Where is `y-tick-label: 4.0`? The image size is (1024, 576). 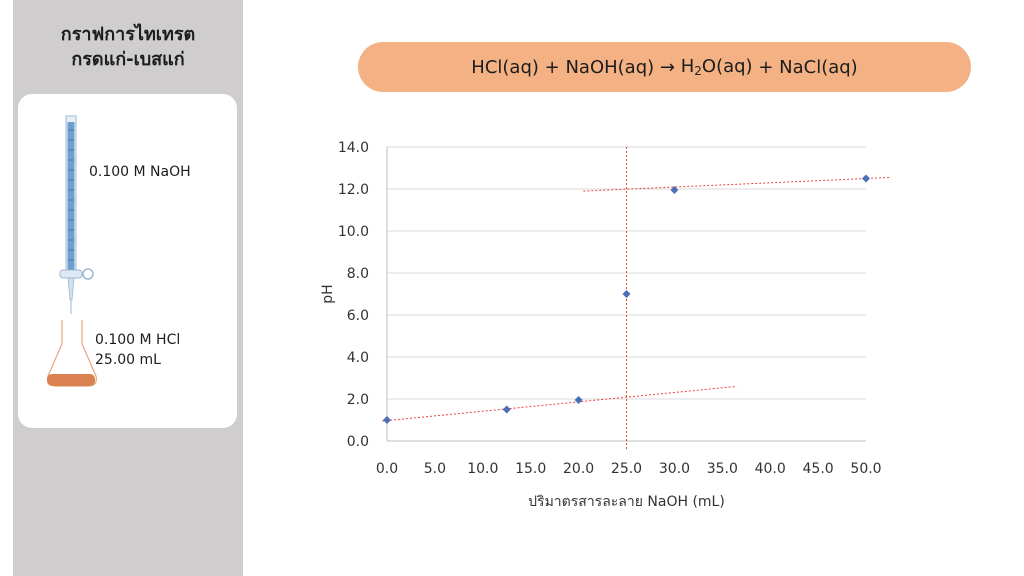
y-tick-label: 4.0 is located at coordinates (358, 358).